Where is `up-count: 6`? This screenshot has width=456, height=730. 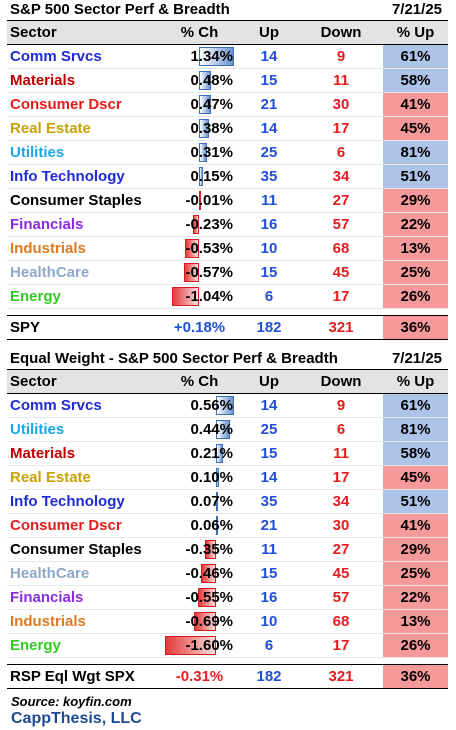
up-count: 6 is located at coordinates (269, 296).